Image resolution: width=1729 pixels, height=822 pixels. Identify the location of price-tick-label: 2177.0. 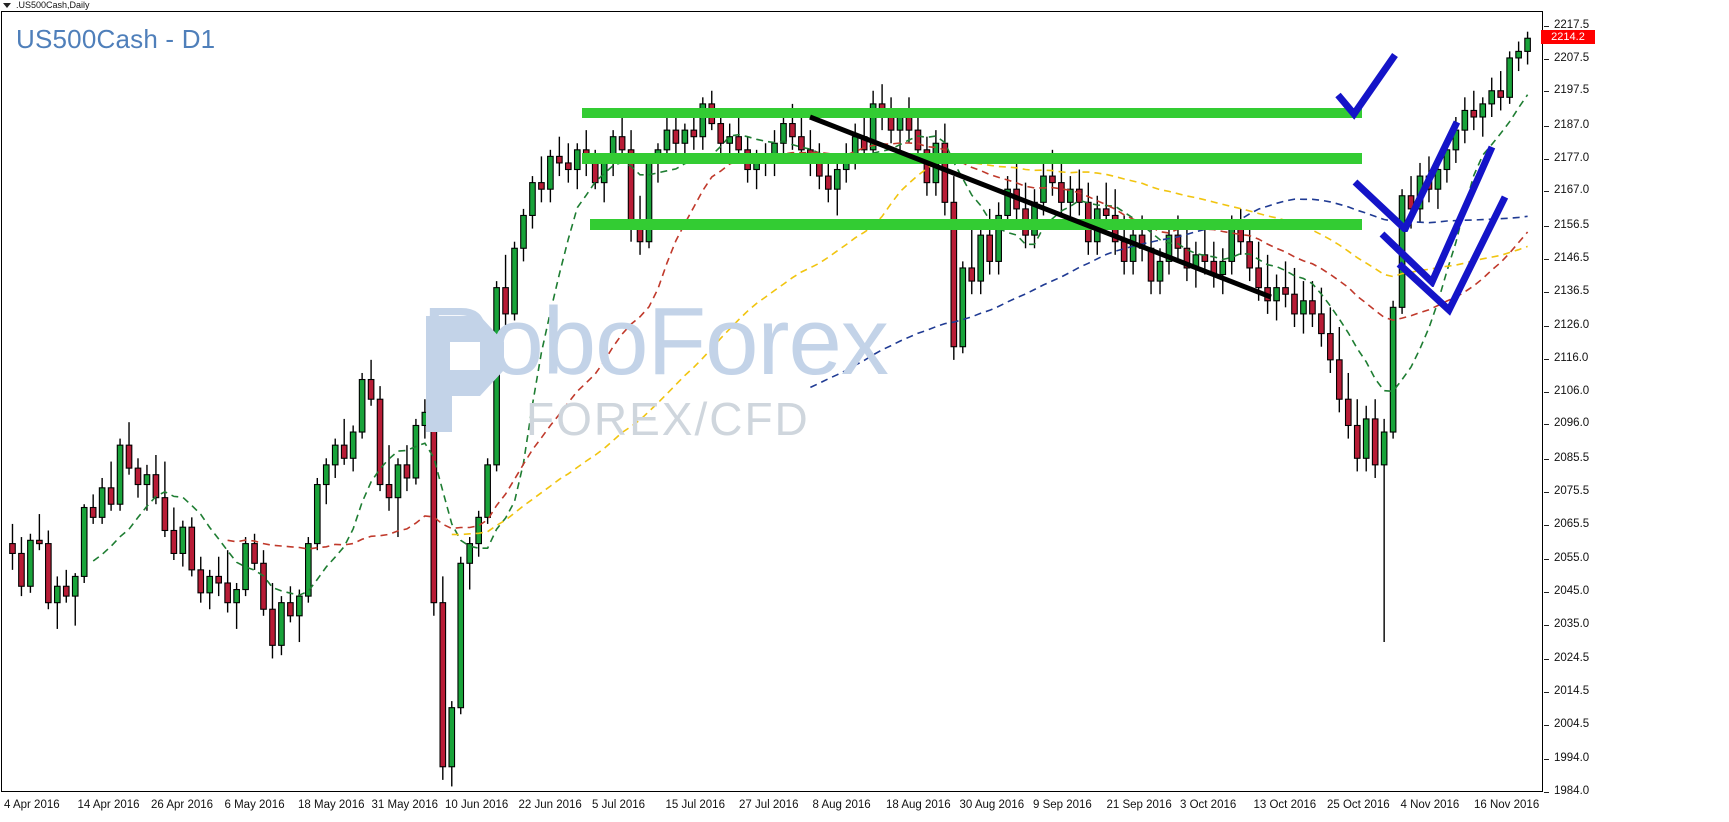
(1572, 157).